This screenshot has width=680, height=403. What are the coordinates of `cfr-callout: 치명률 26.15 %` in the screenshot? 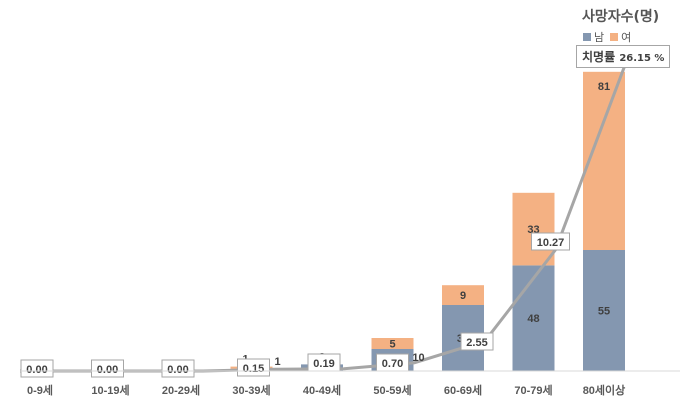 It's located at (623, 56).